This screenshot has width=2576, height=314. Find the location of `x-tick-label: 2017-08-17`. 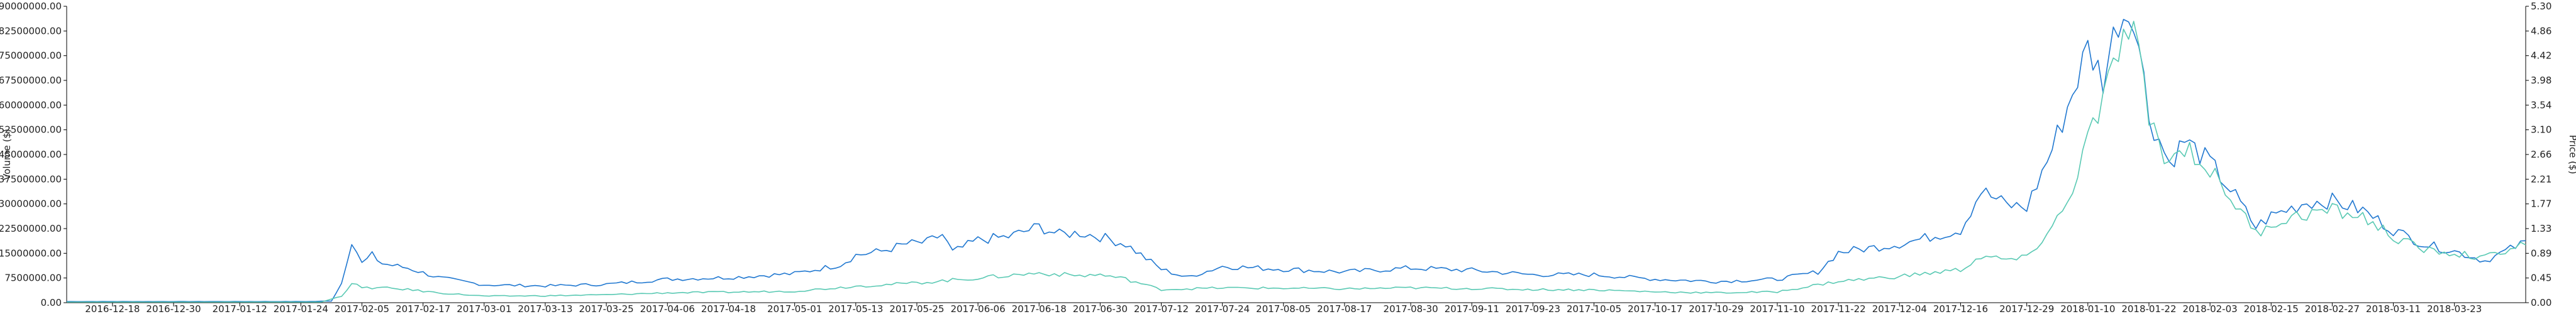

x-tick-label: 2017-08-17 is located at coordinates (1344, 309).